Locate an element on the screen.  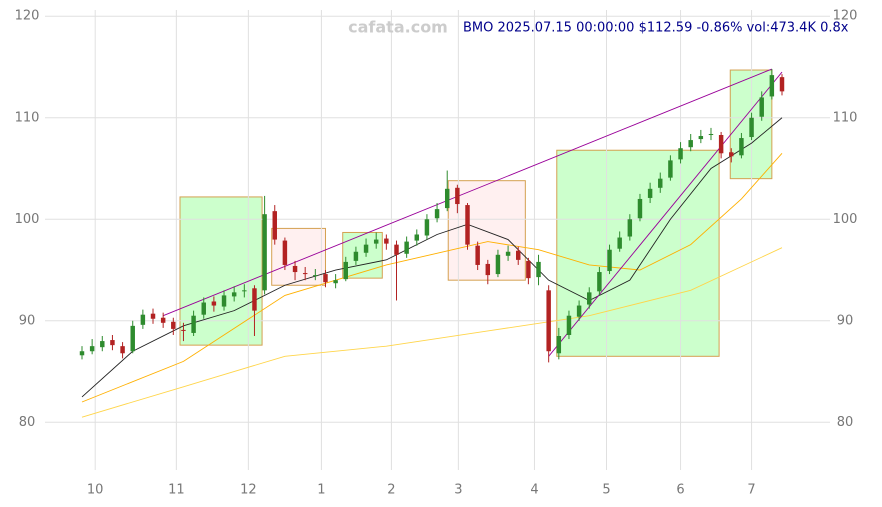
y-tick-label: 120 is located at coordinates (27, 16).